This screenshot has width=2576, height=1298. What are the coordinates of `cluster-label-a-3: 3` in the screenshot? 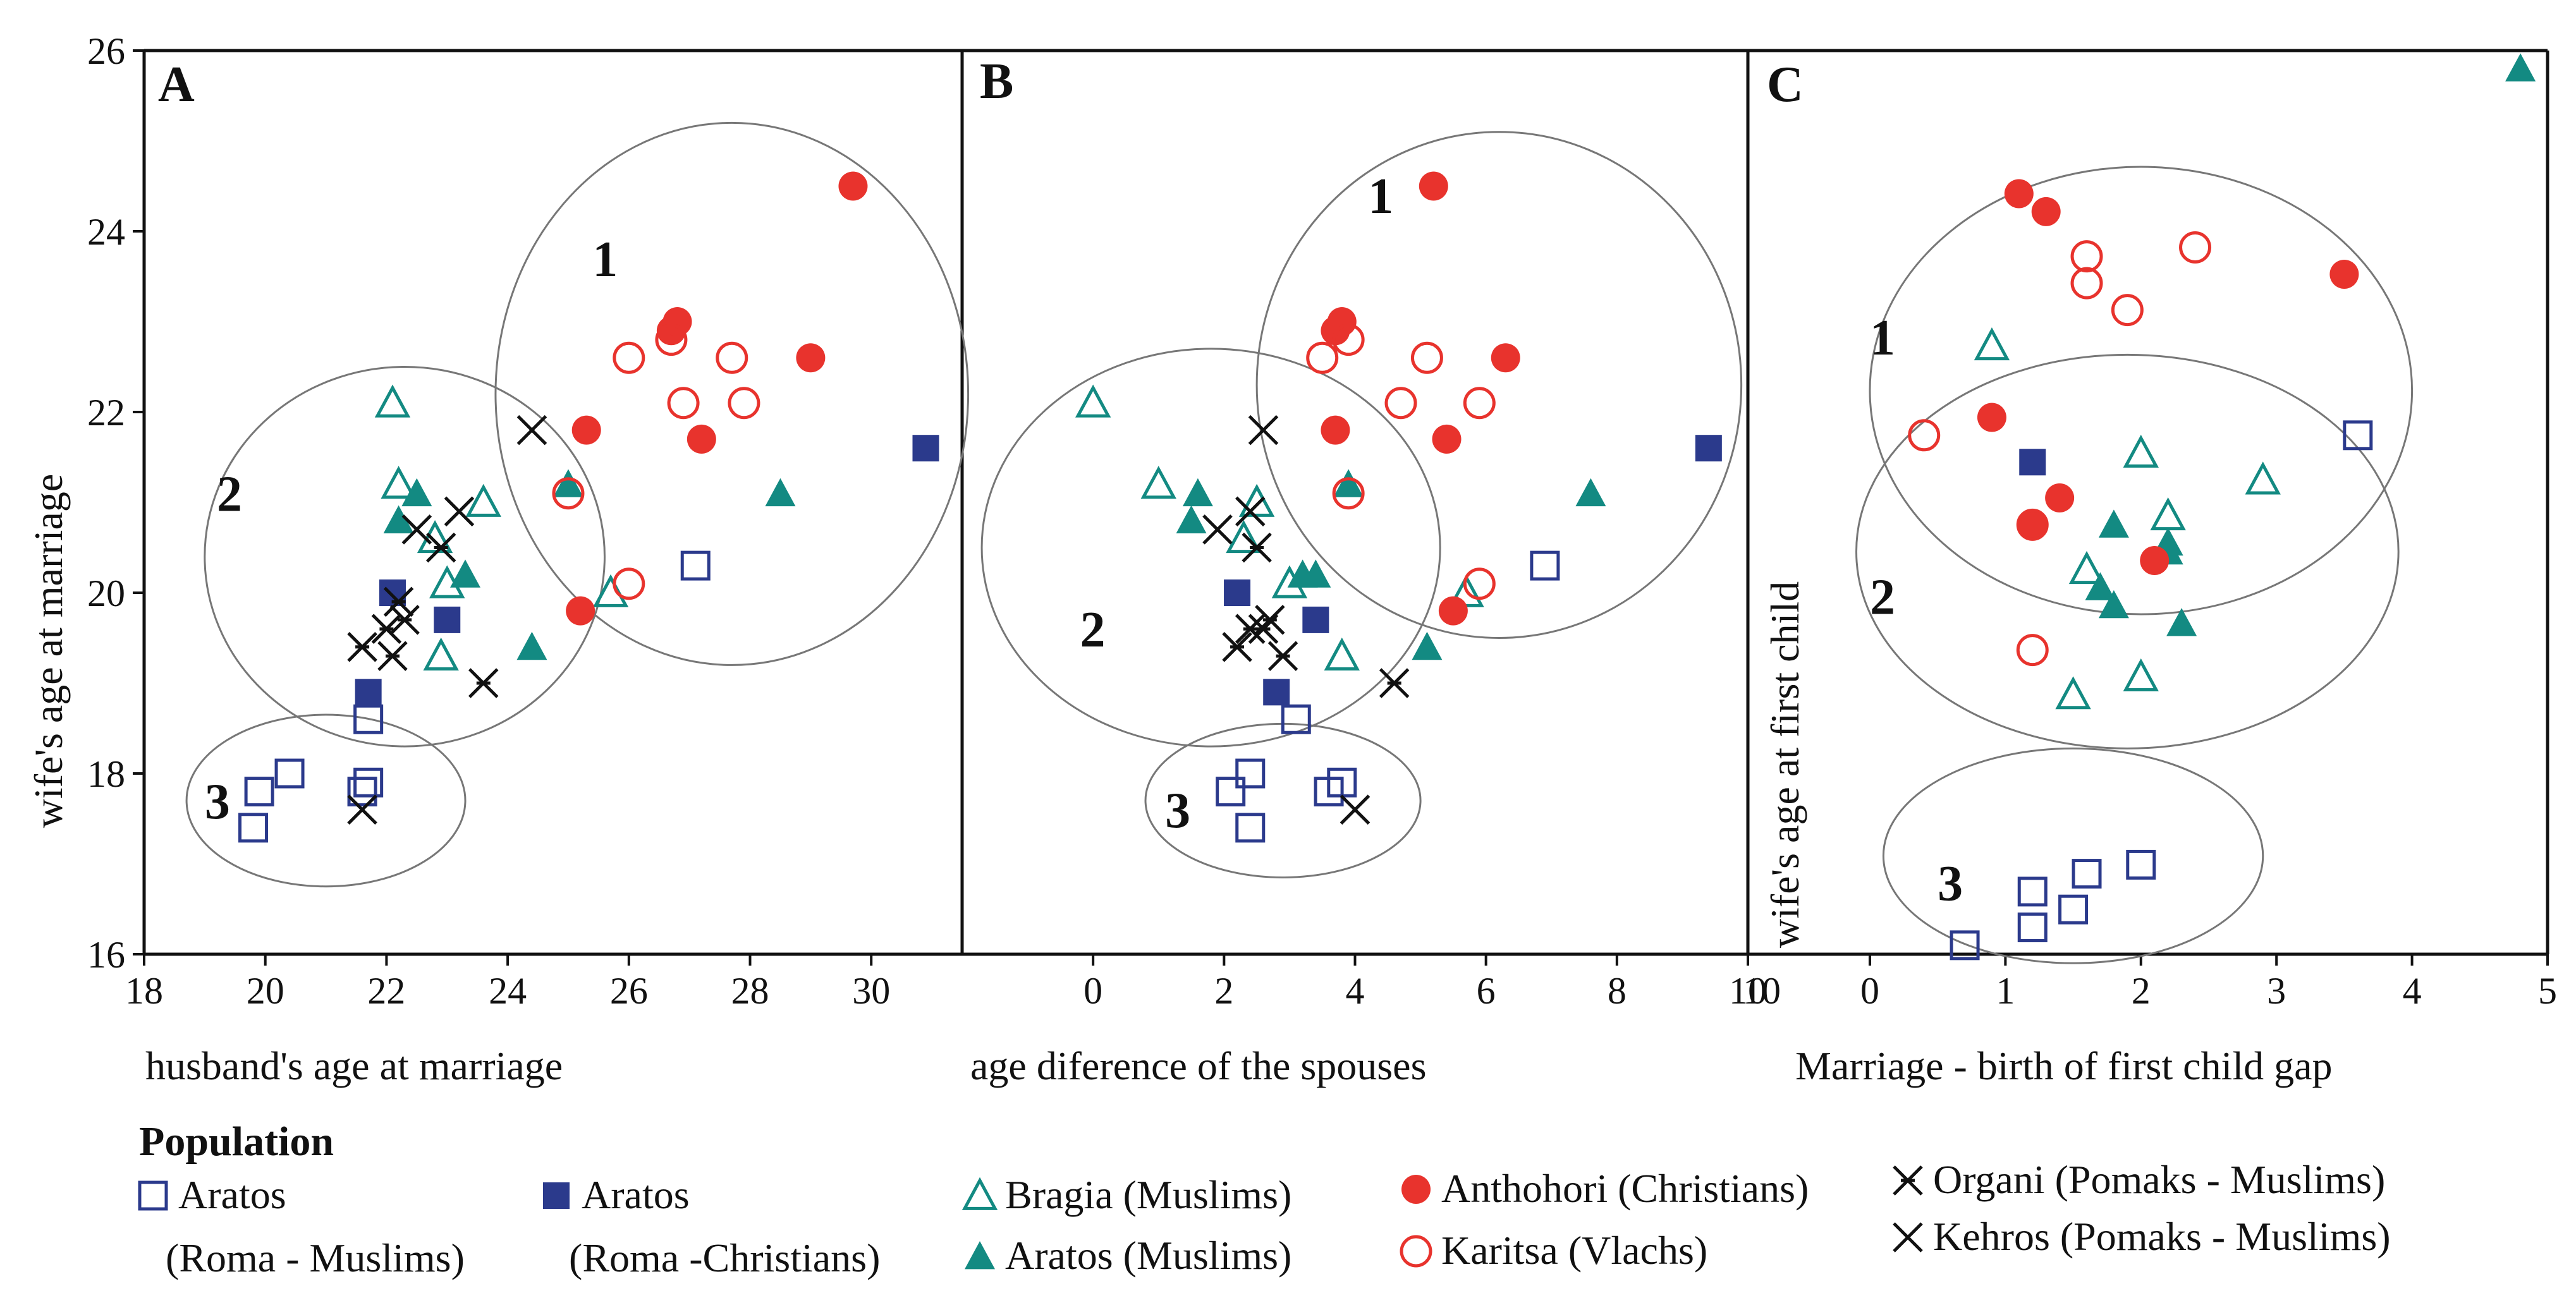 It's located at (217, 802).